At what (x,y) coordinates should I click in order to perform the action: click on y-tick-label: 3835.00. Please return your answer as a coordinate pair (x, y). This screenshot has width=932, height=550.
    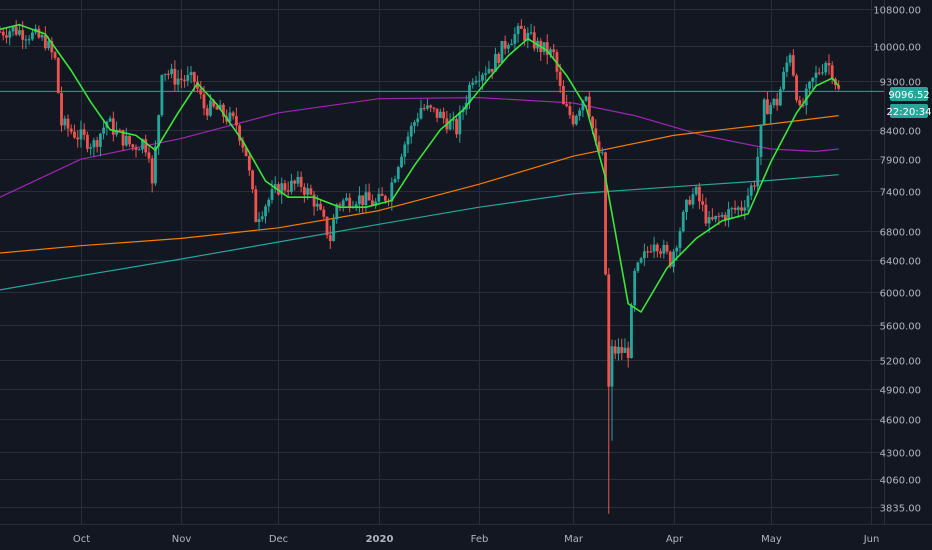
    Looking at the image, I should click on (900, 509).